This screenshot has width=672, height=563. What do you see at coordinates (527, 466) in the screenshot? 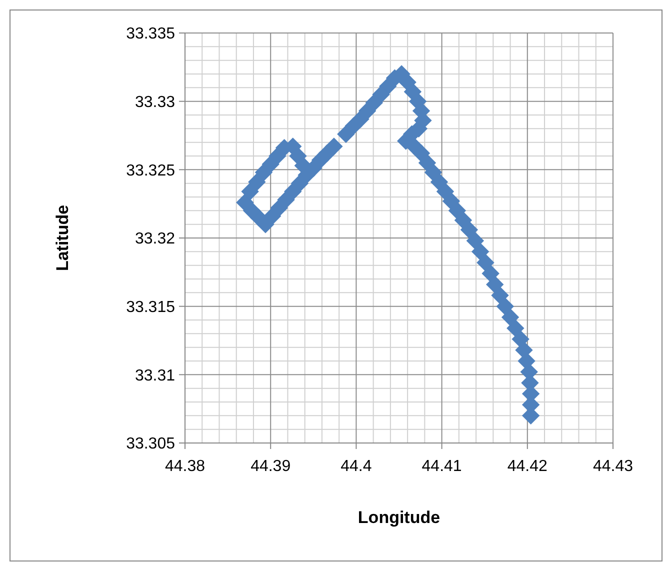
I see `x-tick-label: 44.42` at bounding box center [527, 466].